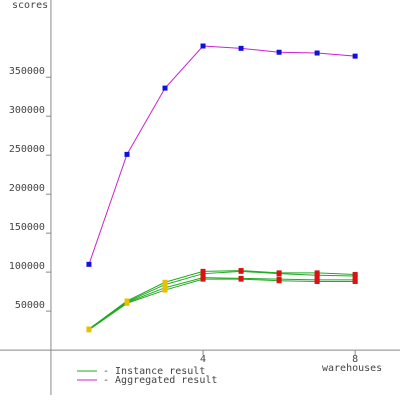  I want to click on y-axis-label: scores, so click(30, 5).